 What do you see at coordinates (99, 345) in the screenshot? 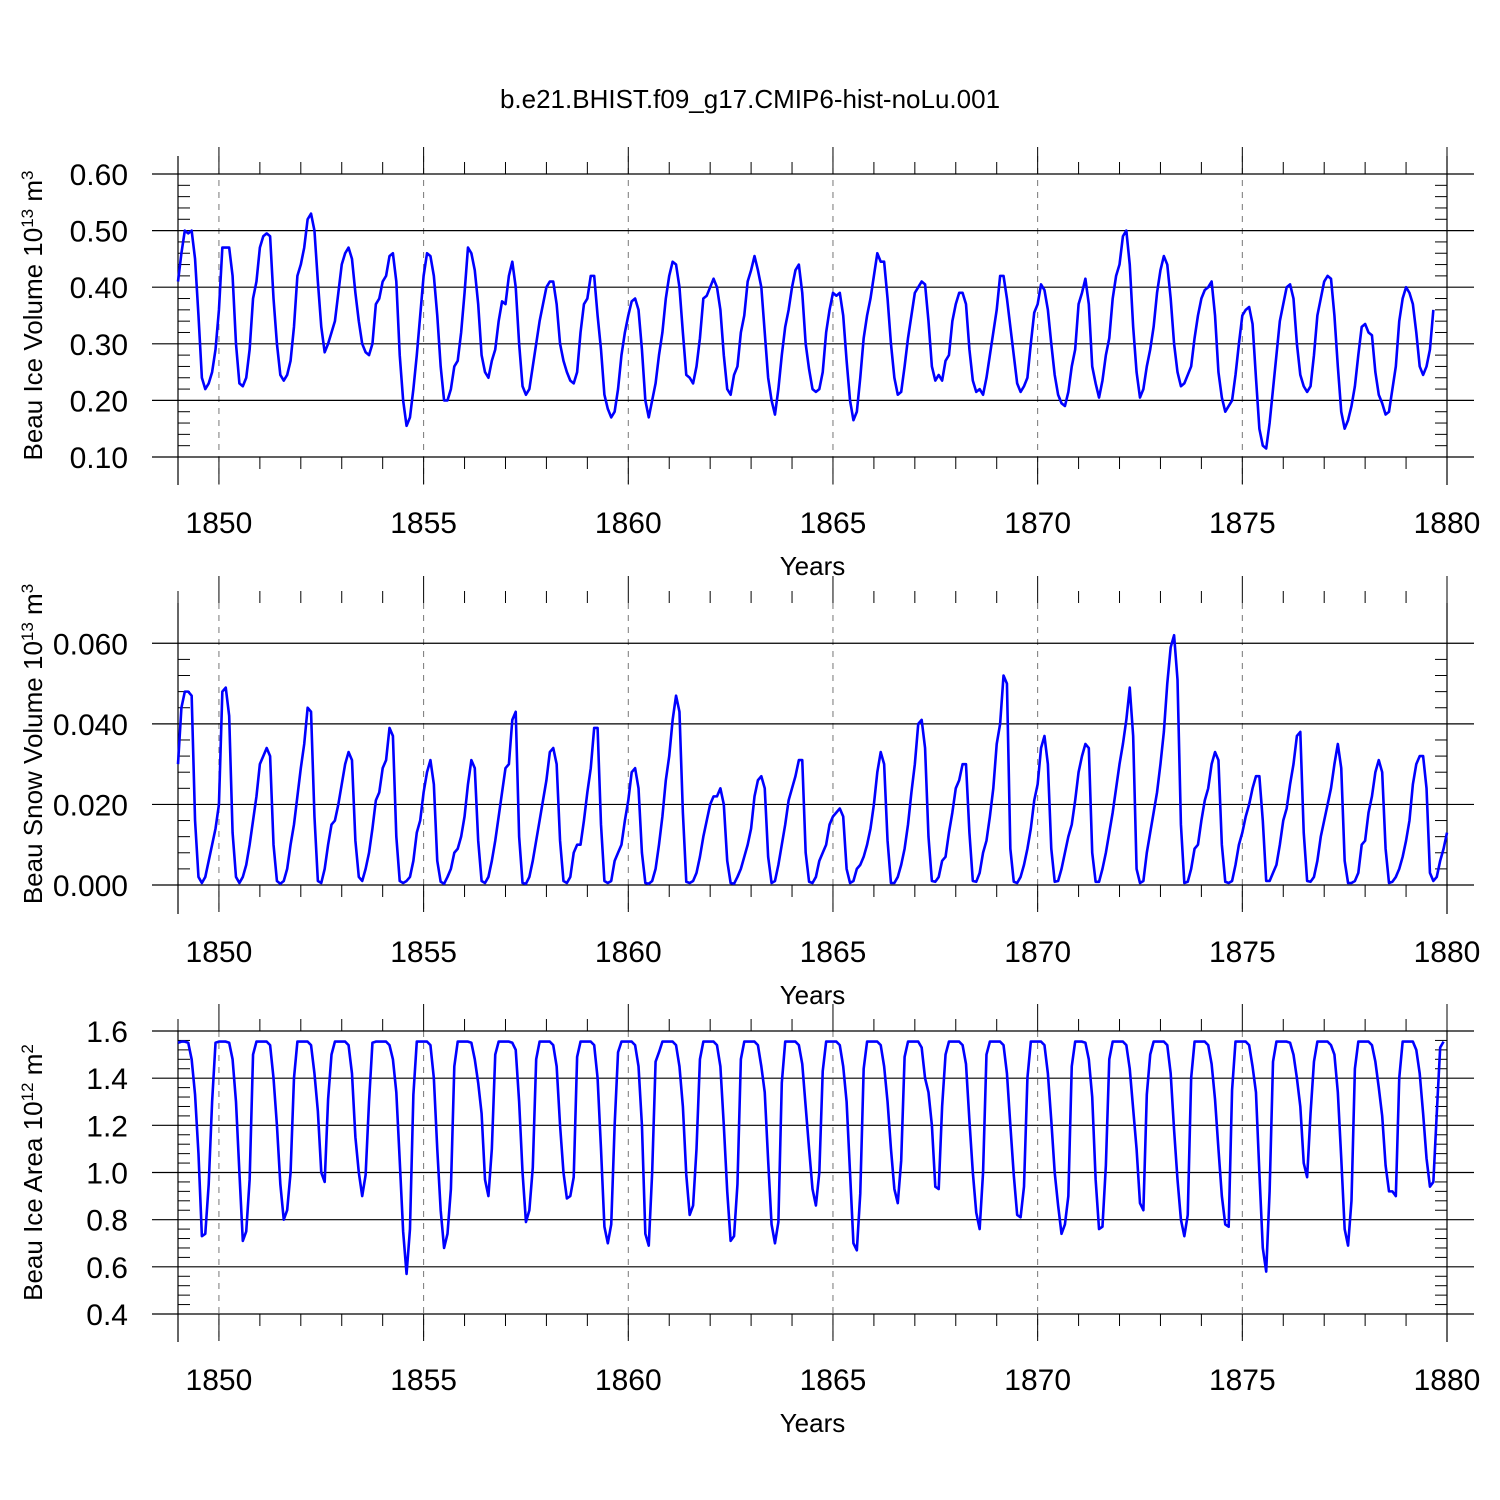
I see `y-tick-label: 0.30` at bounding box center [99, 345].